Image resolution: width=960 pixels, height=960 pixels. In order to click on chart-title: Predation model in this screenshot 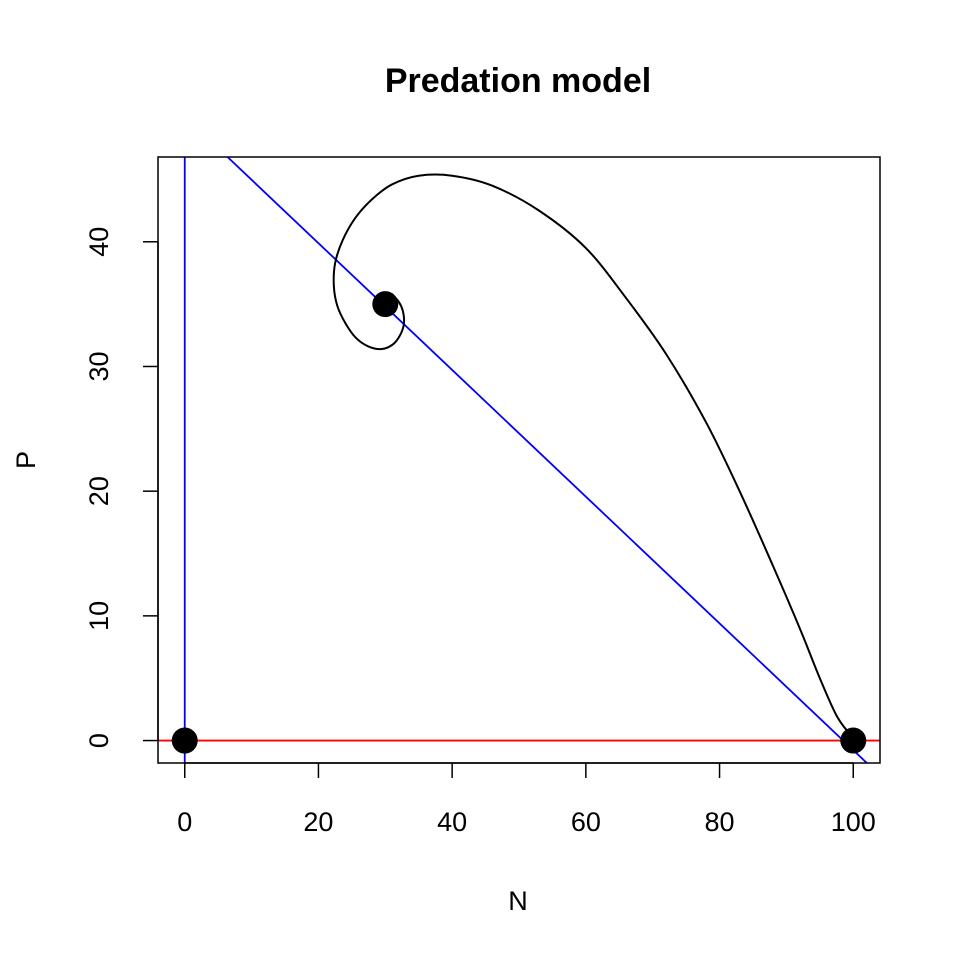, I will do `click(518, 81)`.